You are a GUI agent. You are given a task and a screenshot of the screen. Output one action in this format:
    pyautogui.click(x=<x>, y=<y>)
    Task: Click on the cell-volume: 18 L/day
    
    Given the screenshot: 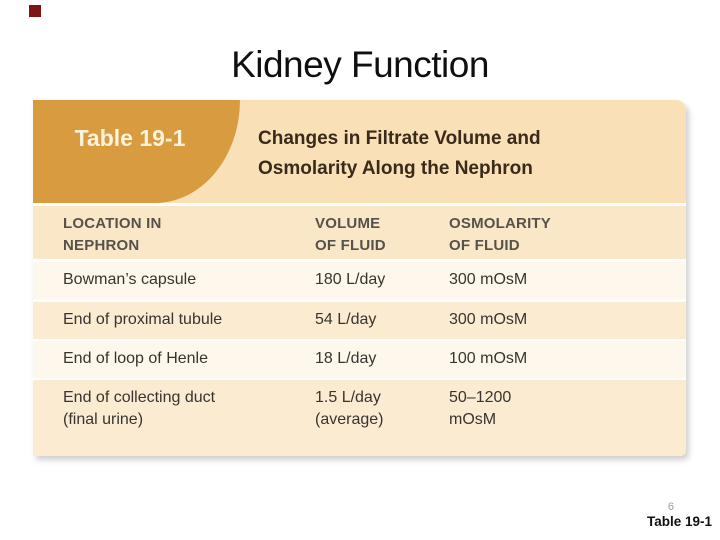 What is the action you would take?
    pyautogui.click(x=346, y=358)
    